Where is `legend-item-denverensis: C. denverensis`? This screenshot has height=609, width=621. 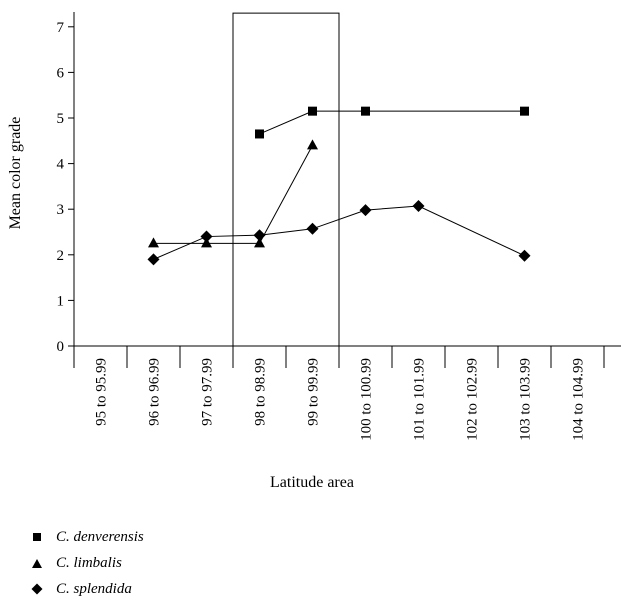
legend-item-denverensis: C. denverensis is located at coordinates (86, 537).